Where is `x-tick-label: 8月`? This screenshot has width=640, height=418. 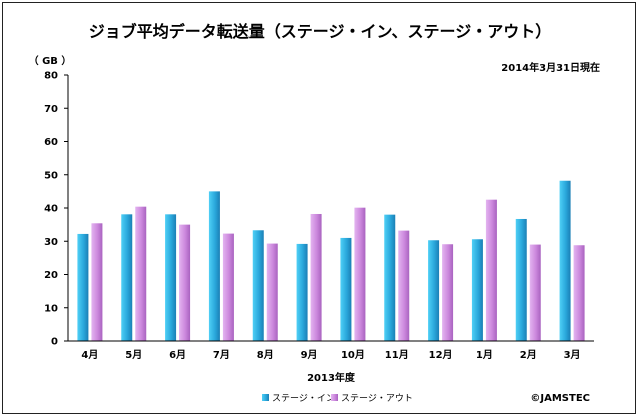
x-tick-label: 8月 is located at coordinates (265, 355).